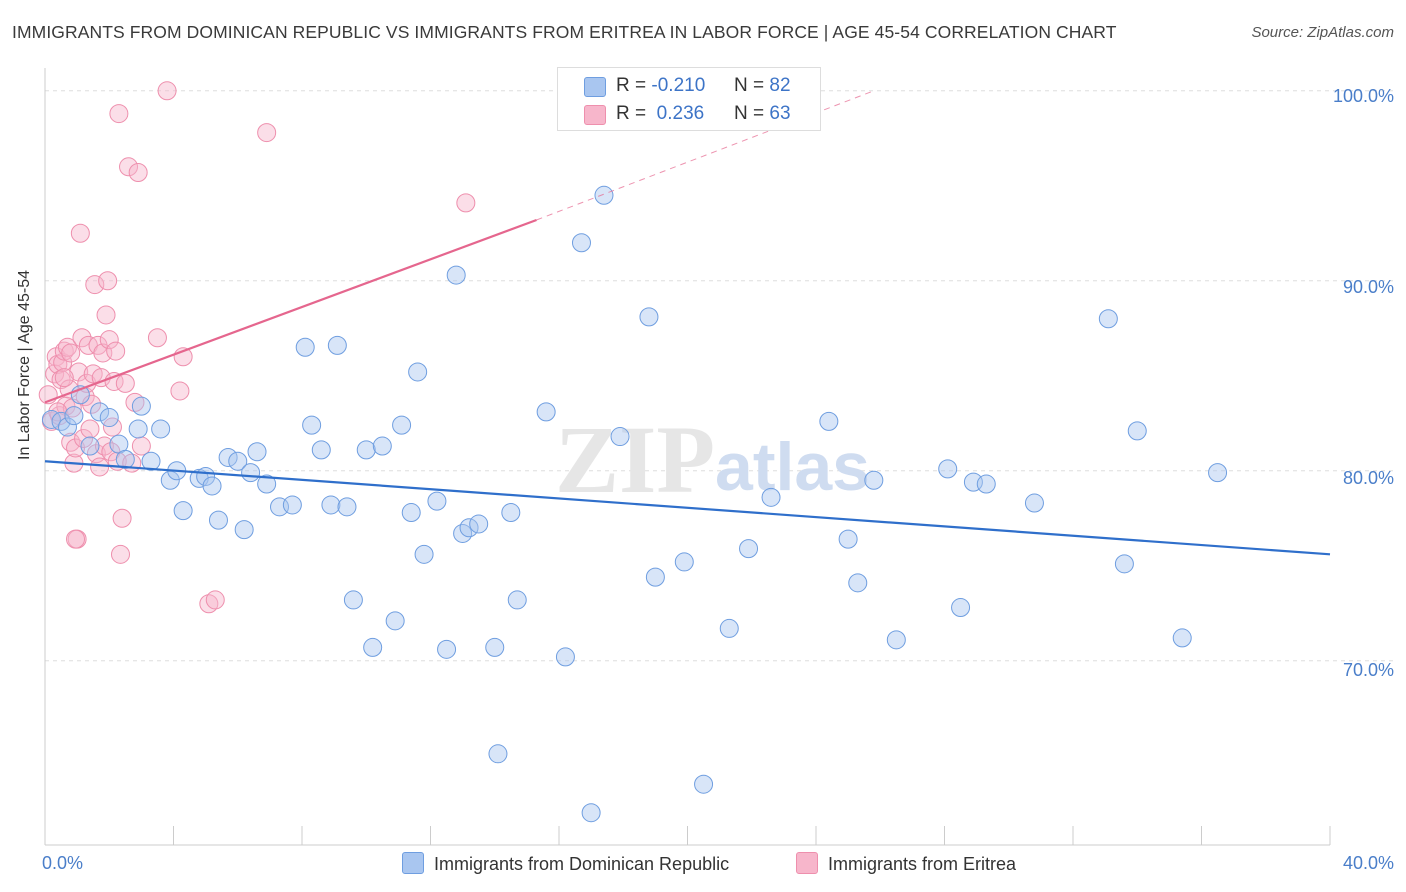 Image resolution: width=1406 pixels, height=892 pixels. What do you see at coordinates (792, 467) in the screenshot?
I see `watermark-atlas: atlas` at bounding box center [792, 467].